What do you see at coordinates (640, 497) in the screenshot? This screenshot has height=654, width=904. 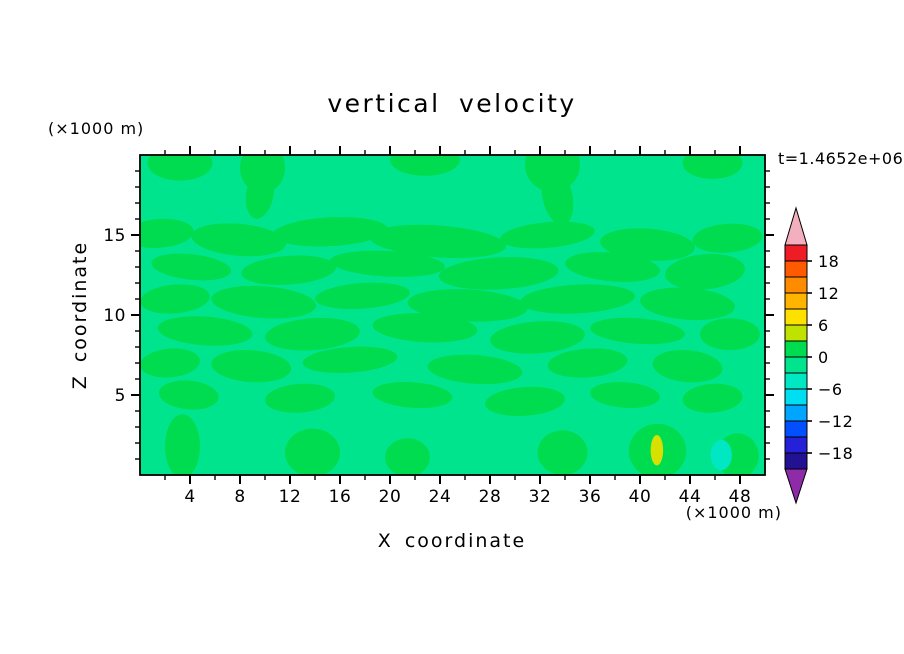 I see `x-tick-label: 40` at bounding box center [640, 497].